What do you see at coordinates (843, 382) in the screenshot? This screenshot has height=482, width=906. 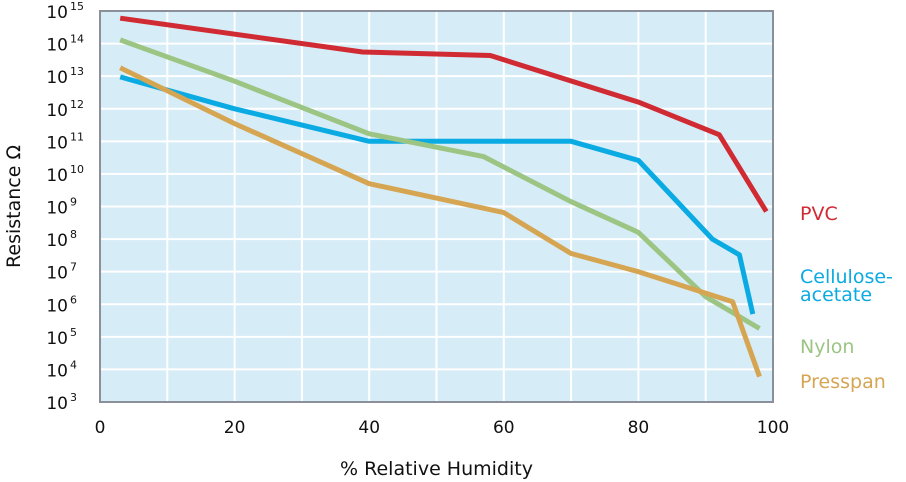 I see `series-label-presspan: Presspan` at bounding box center [843, 382].